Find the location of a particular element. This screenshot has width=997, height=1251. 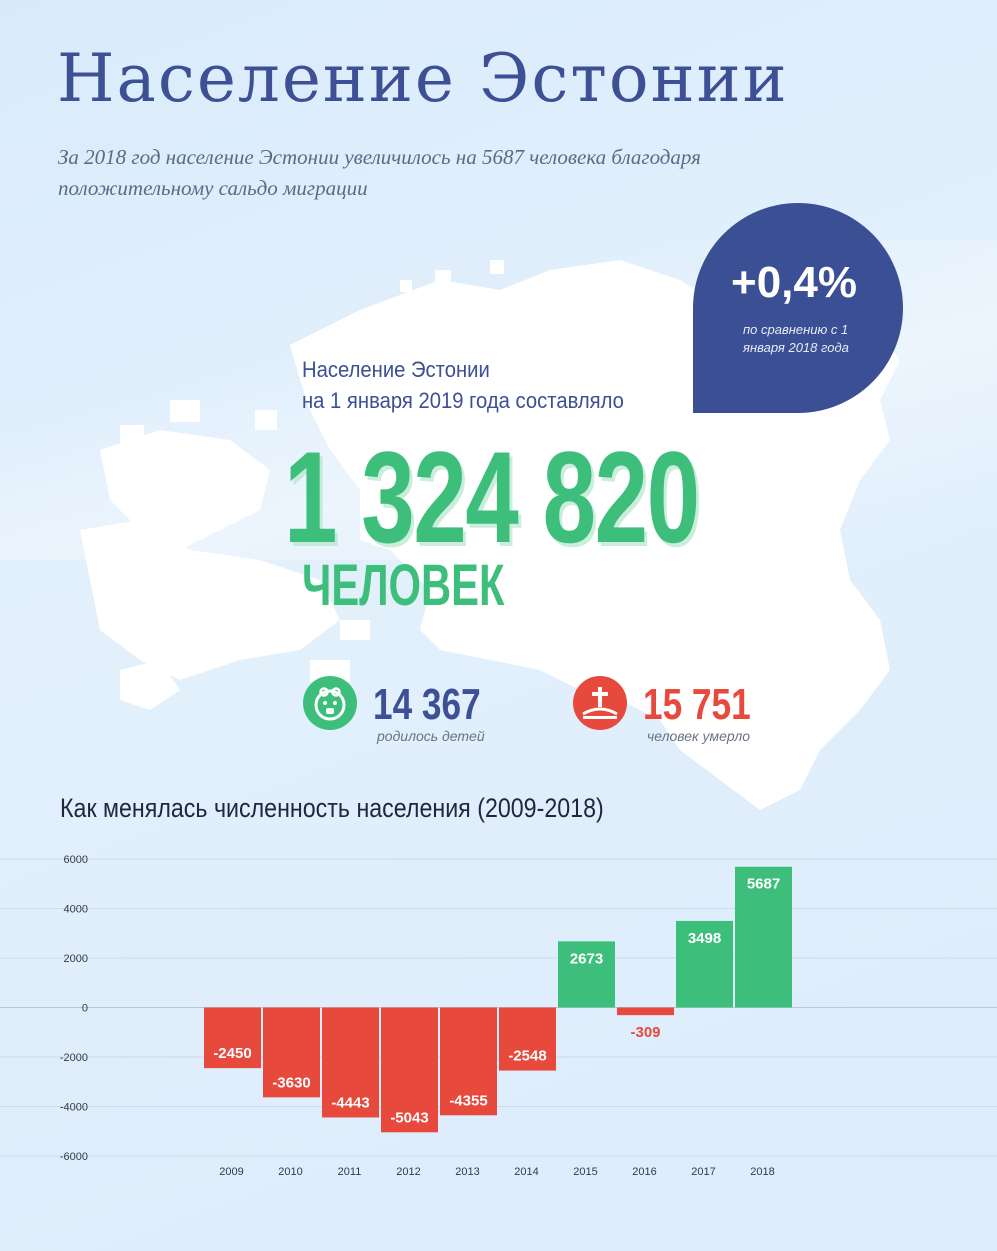

x-tick-label: 2010 is located at coordinates (290, 1172).